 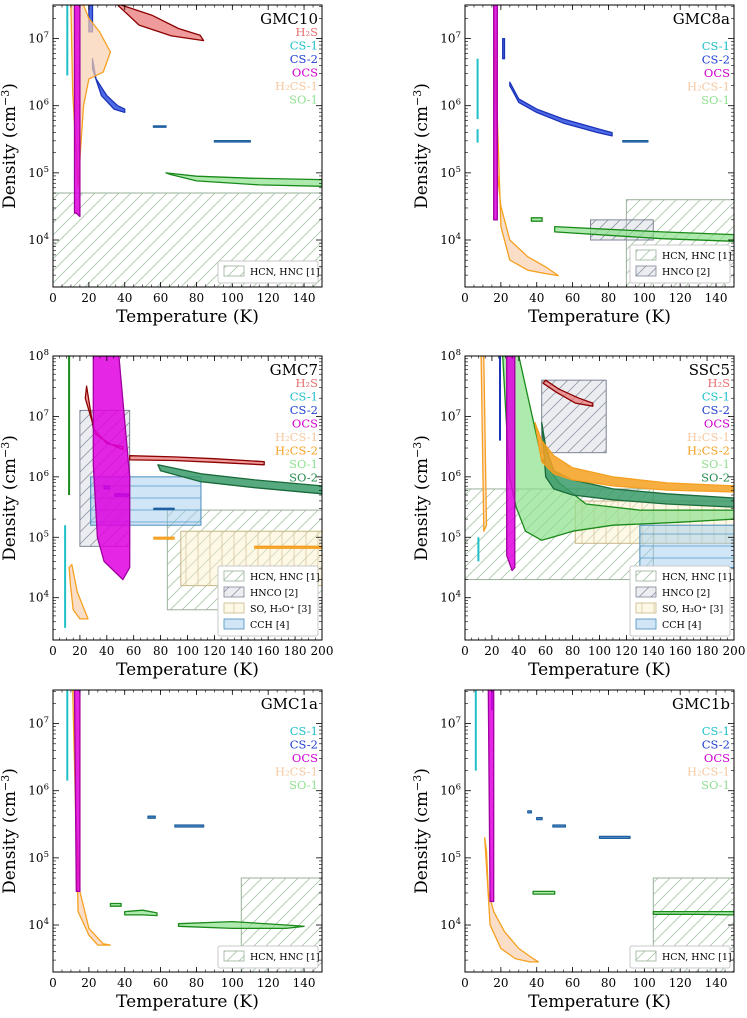 I want to click on panel-title: SSC5, so click(x=709, y=370).